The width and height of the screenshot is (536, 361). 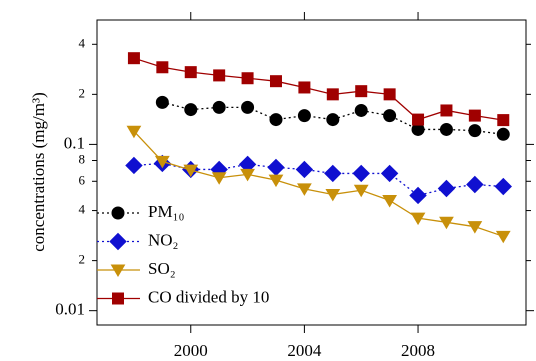 I want to click on y-tick-label: 6, so click(x=82, y=179).